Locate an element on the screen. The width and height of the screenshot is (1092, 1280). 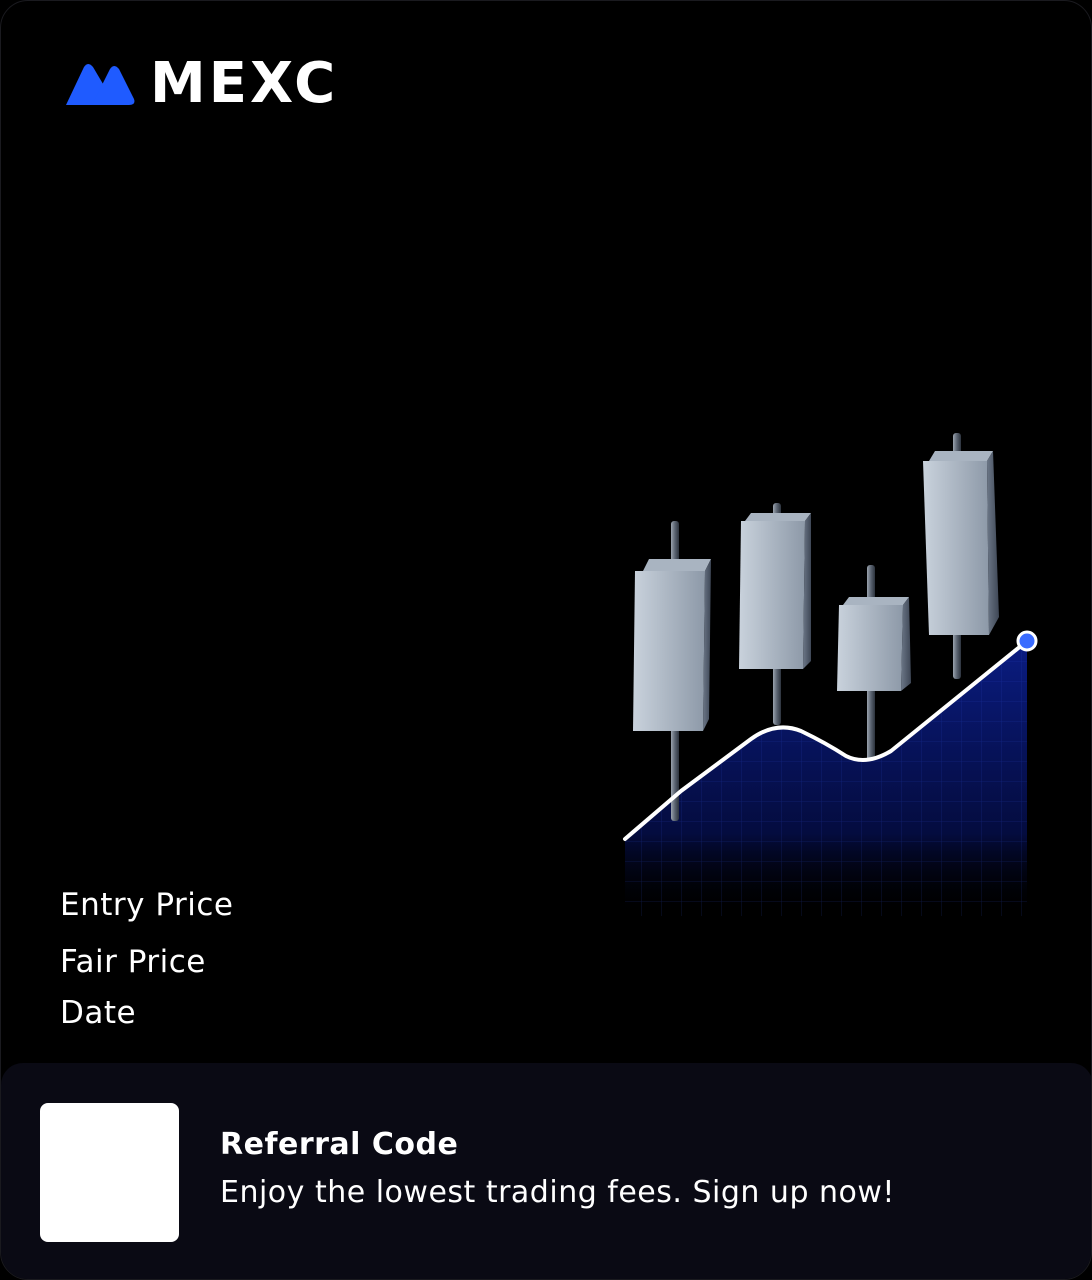
brand-logo: MEXC is located at coordinates (200, 83).